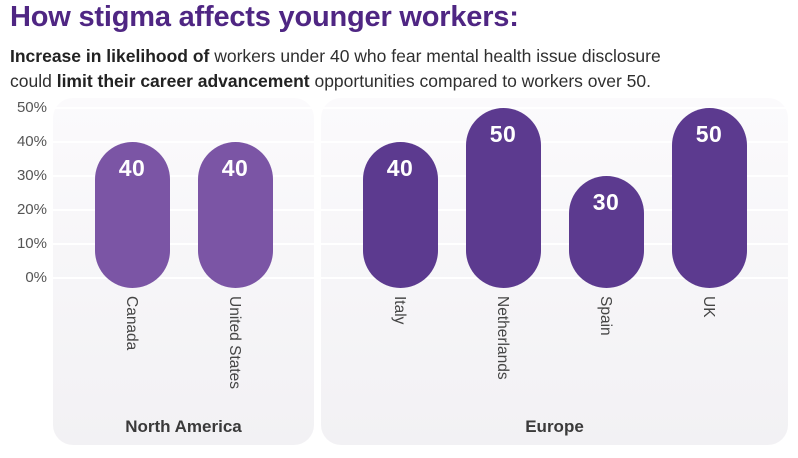 The height and width of the screenshot is (458, 798). What do you see at coordinates (708, 307) in the screenshot?
I see `category-label-uk: UK` at bounding box center [708, 307].